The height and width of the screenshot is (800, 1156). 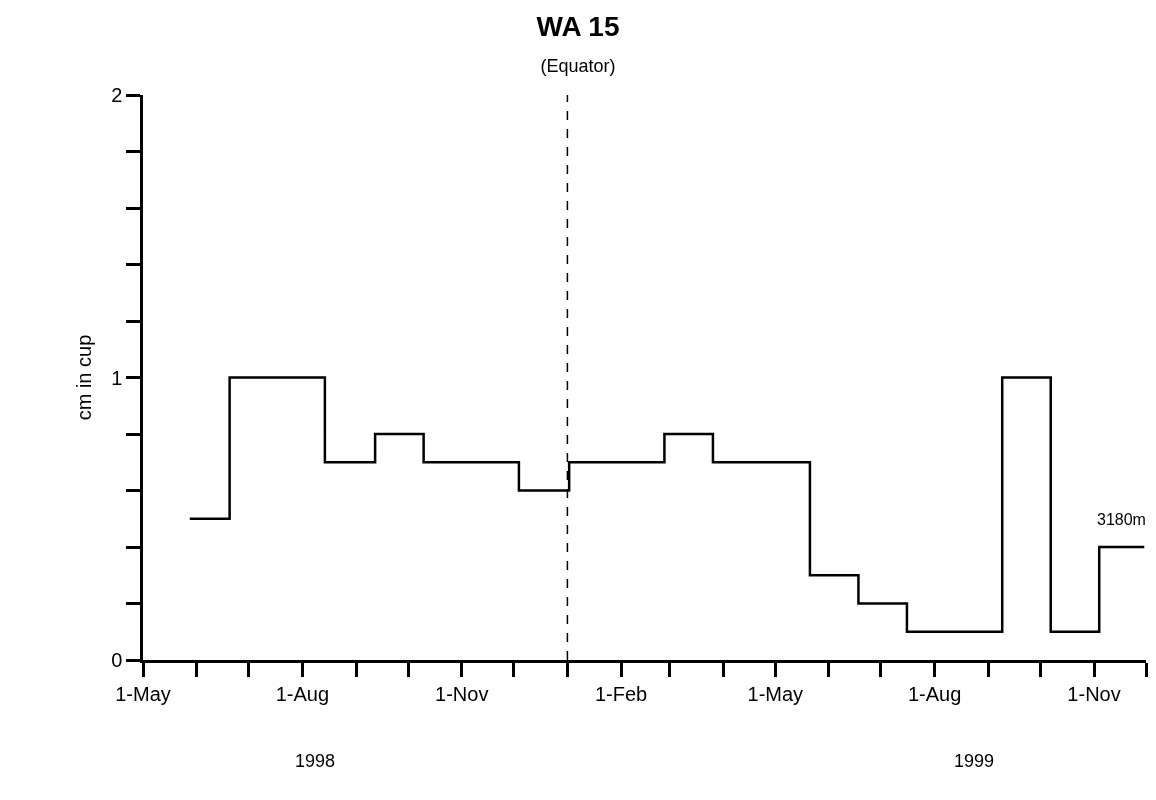 I want to click on chart-title: WA 15, so click(x=578, y=26).